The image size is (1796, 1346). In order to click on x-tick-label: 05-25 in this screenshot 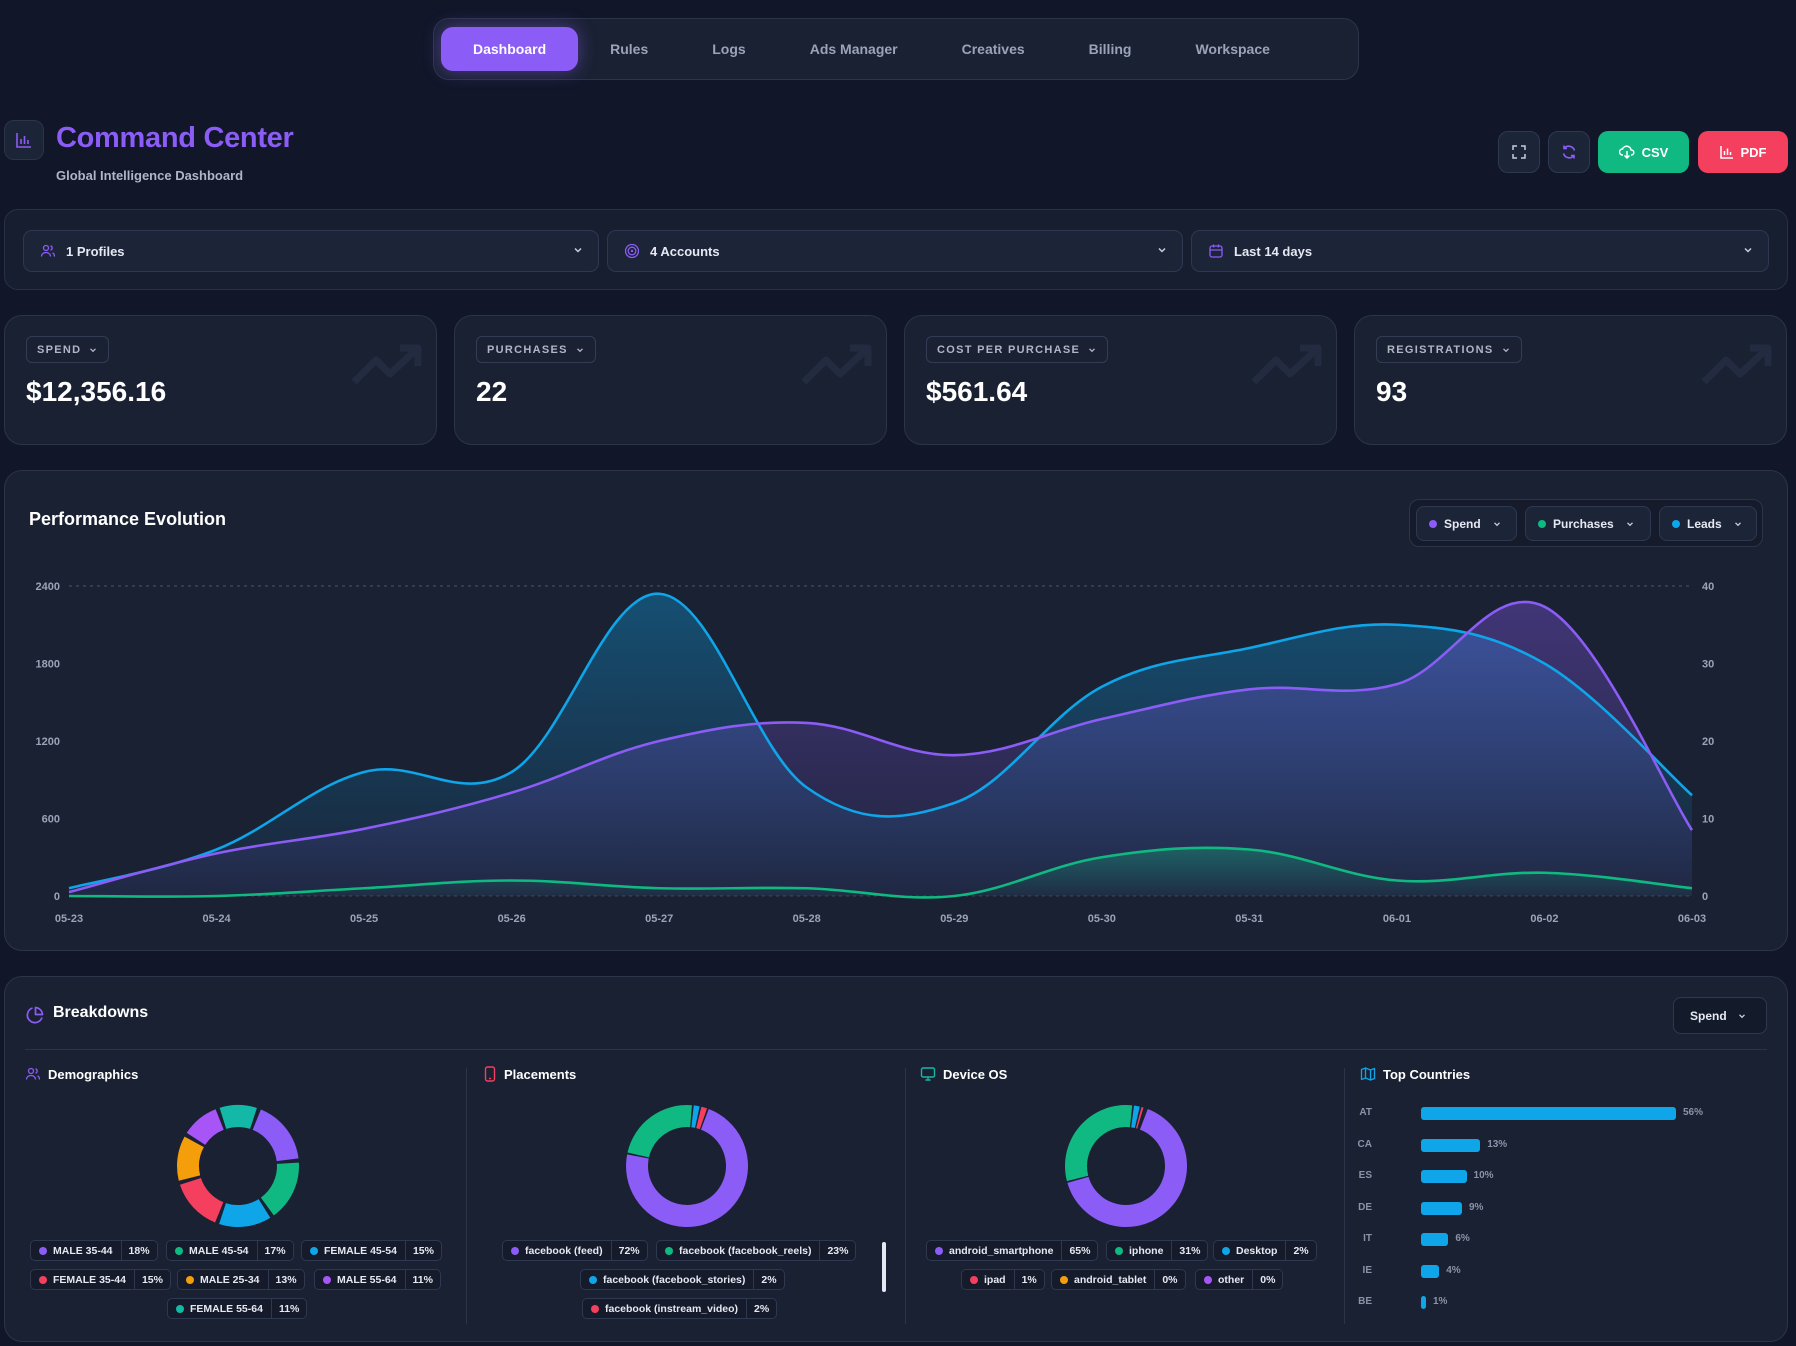, I will do `click(364, 919)`.